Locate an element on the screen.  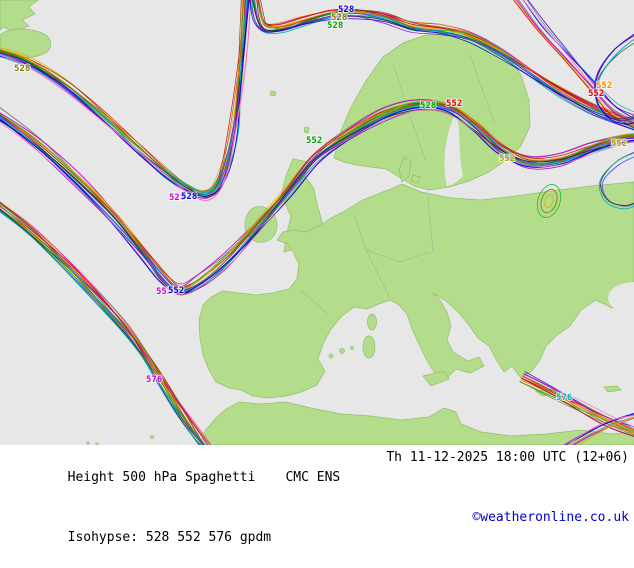
caption-left-1: Height 500 hPa Spaghetti CMC ENS is located at coordinates (172, 478).